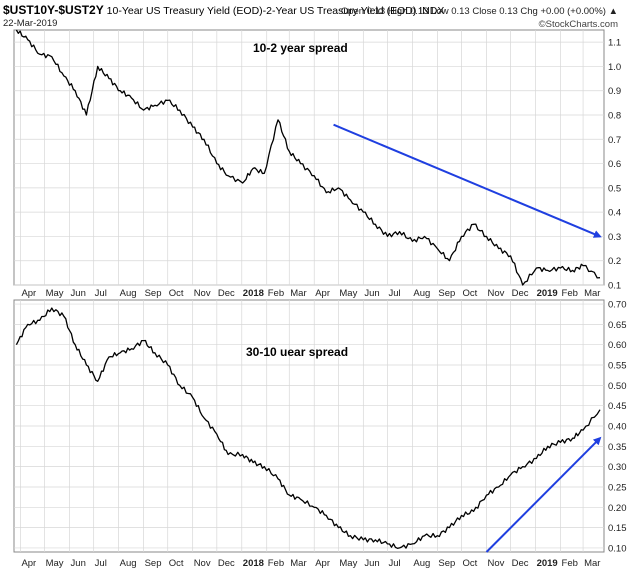 The width and height of the screenshot is (640, 571). What do you see at coordinates (614, 140) in the screenshot?
I see `y-tick-label: 0.7` at bounding box center [614, 140].